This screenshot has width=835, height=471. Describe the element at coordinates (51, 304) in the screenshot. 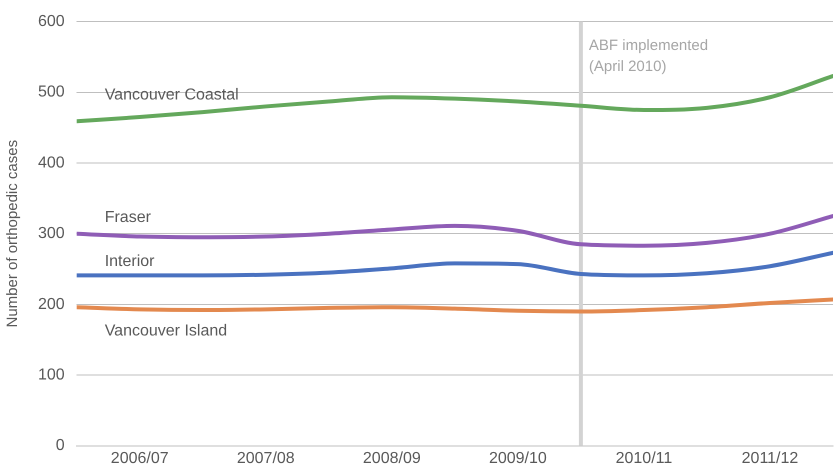

I see `y-tick-label: 200` at that location.